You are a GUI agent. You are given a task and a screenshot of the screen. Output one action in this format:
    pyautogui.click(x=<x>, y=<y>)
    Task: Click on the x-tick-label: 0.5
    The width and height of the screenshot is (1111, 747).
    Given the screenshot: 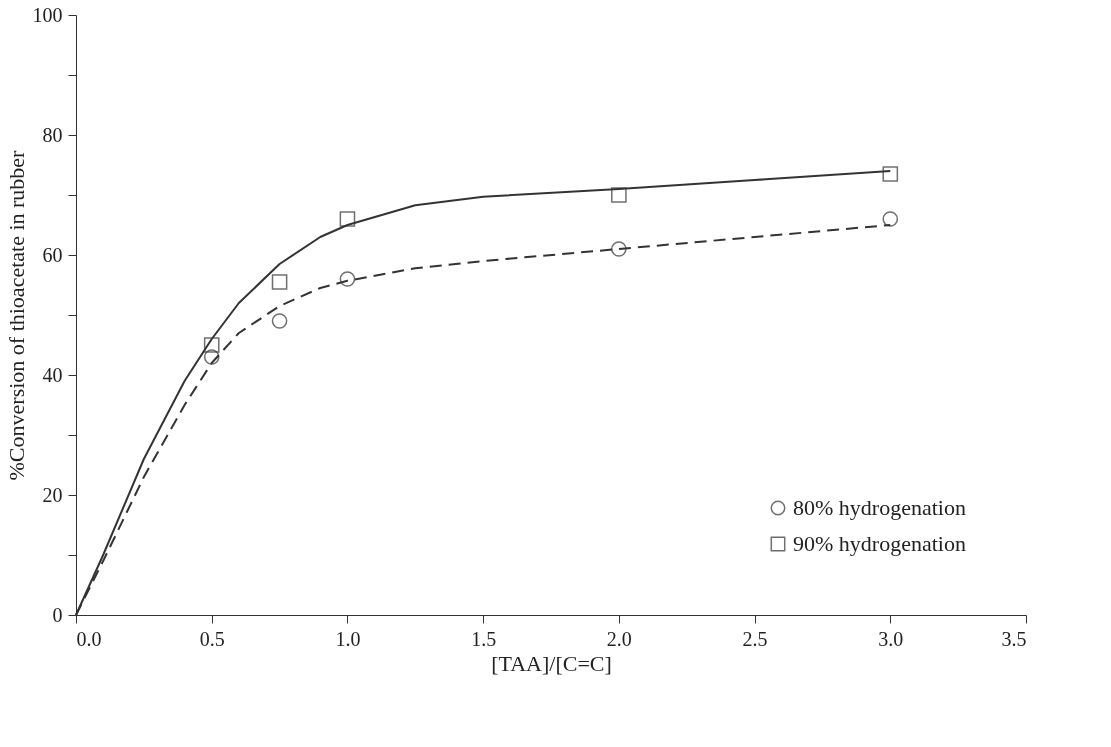 What is the action you would take?
    pyautogui.click(x=212, y=638)
    